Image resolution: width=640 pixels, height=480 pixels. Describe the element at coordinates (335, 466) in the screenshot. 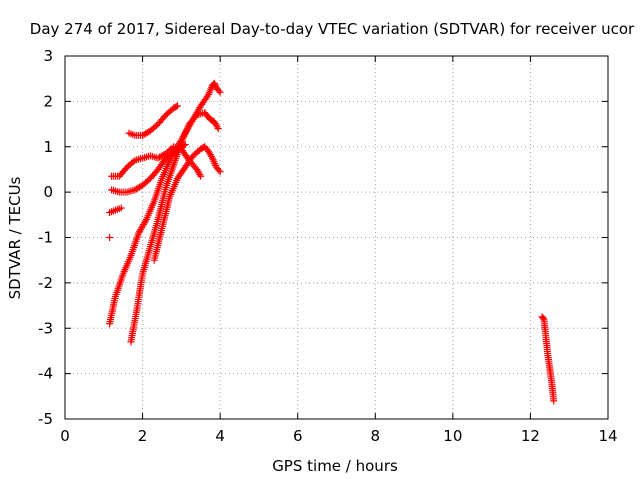

I see `x-axis-label: GPS time / hours` at that location.